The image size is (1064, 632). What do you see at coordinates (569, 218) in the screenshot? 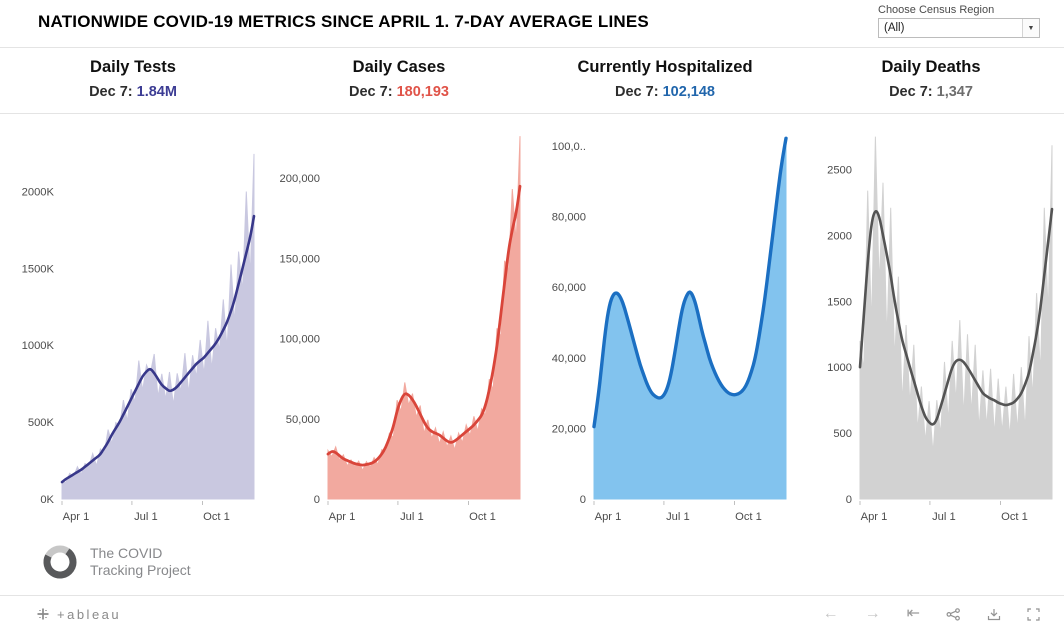
I see `y-axis-label: 80,000` at bounding box center [569, 218].